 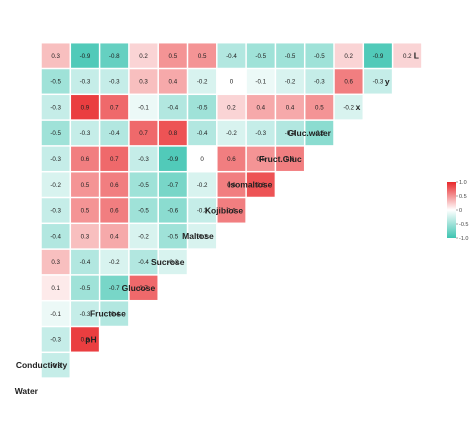 I want to click on row-label-y: y, so click(x=387, y=81).